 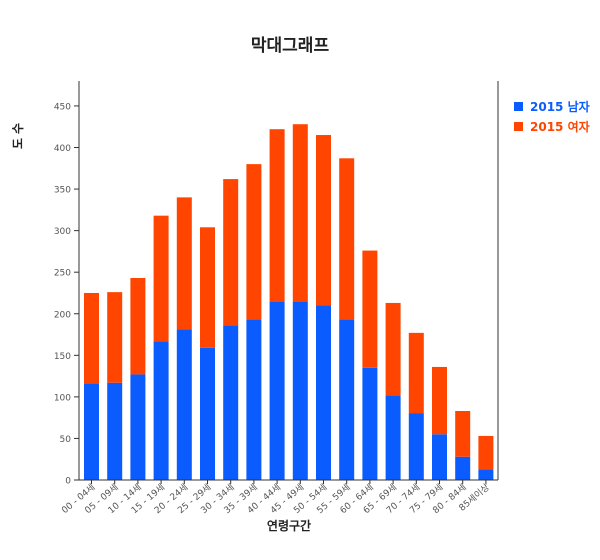 What do you see at coordinates (518, 126) in the screenshot?
I see `legend-swatch-female` at bounding box center [518, 126].